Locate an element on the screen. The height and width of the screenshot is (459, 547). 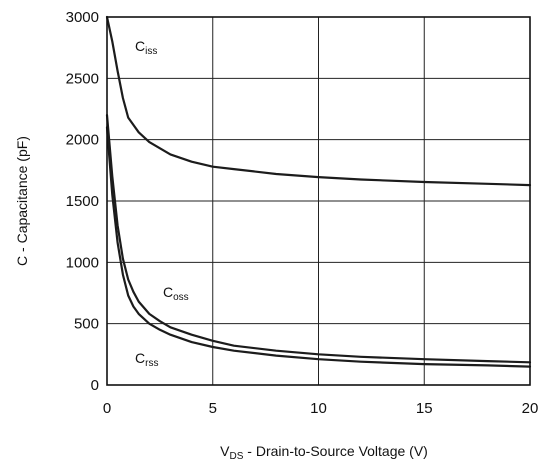
x-tick-label-0: 0 is located at coordinates (107, 408).